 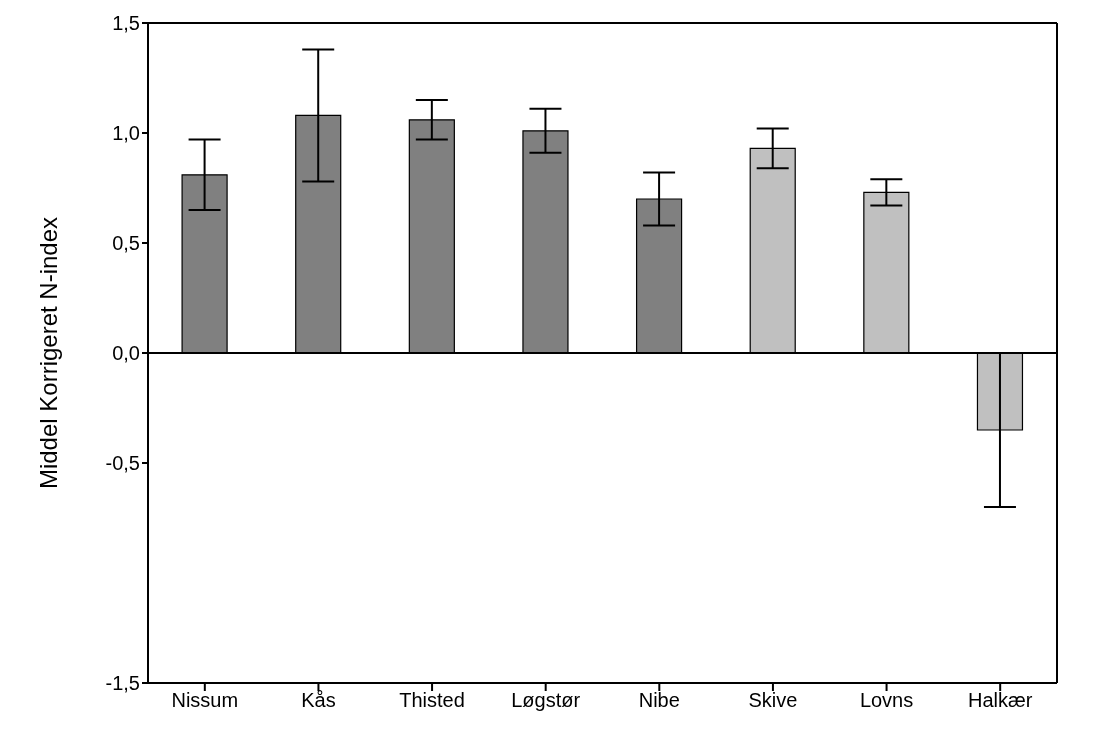 I want to click on x-tick-label: Halkær, so click(x=1000, y=700).